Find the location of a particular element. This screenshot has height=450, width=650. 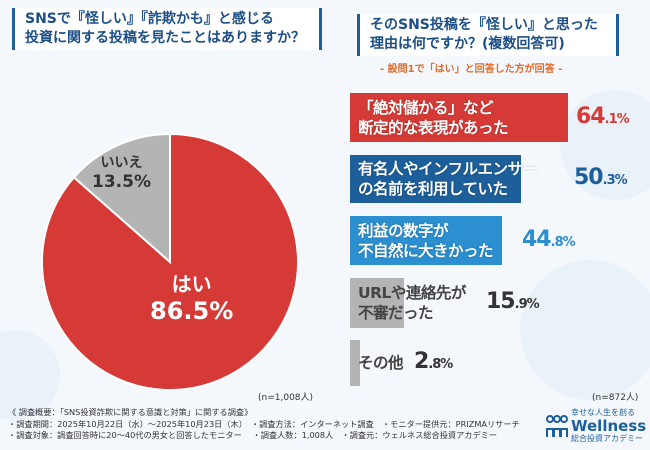

logo-tagline: 幸せな人生を創る is located at coordinates (603, 412).